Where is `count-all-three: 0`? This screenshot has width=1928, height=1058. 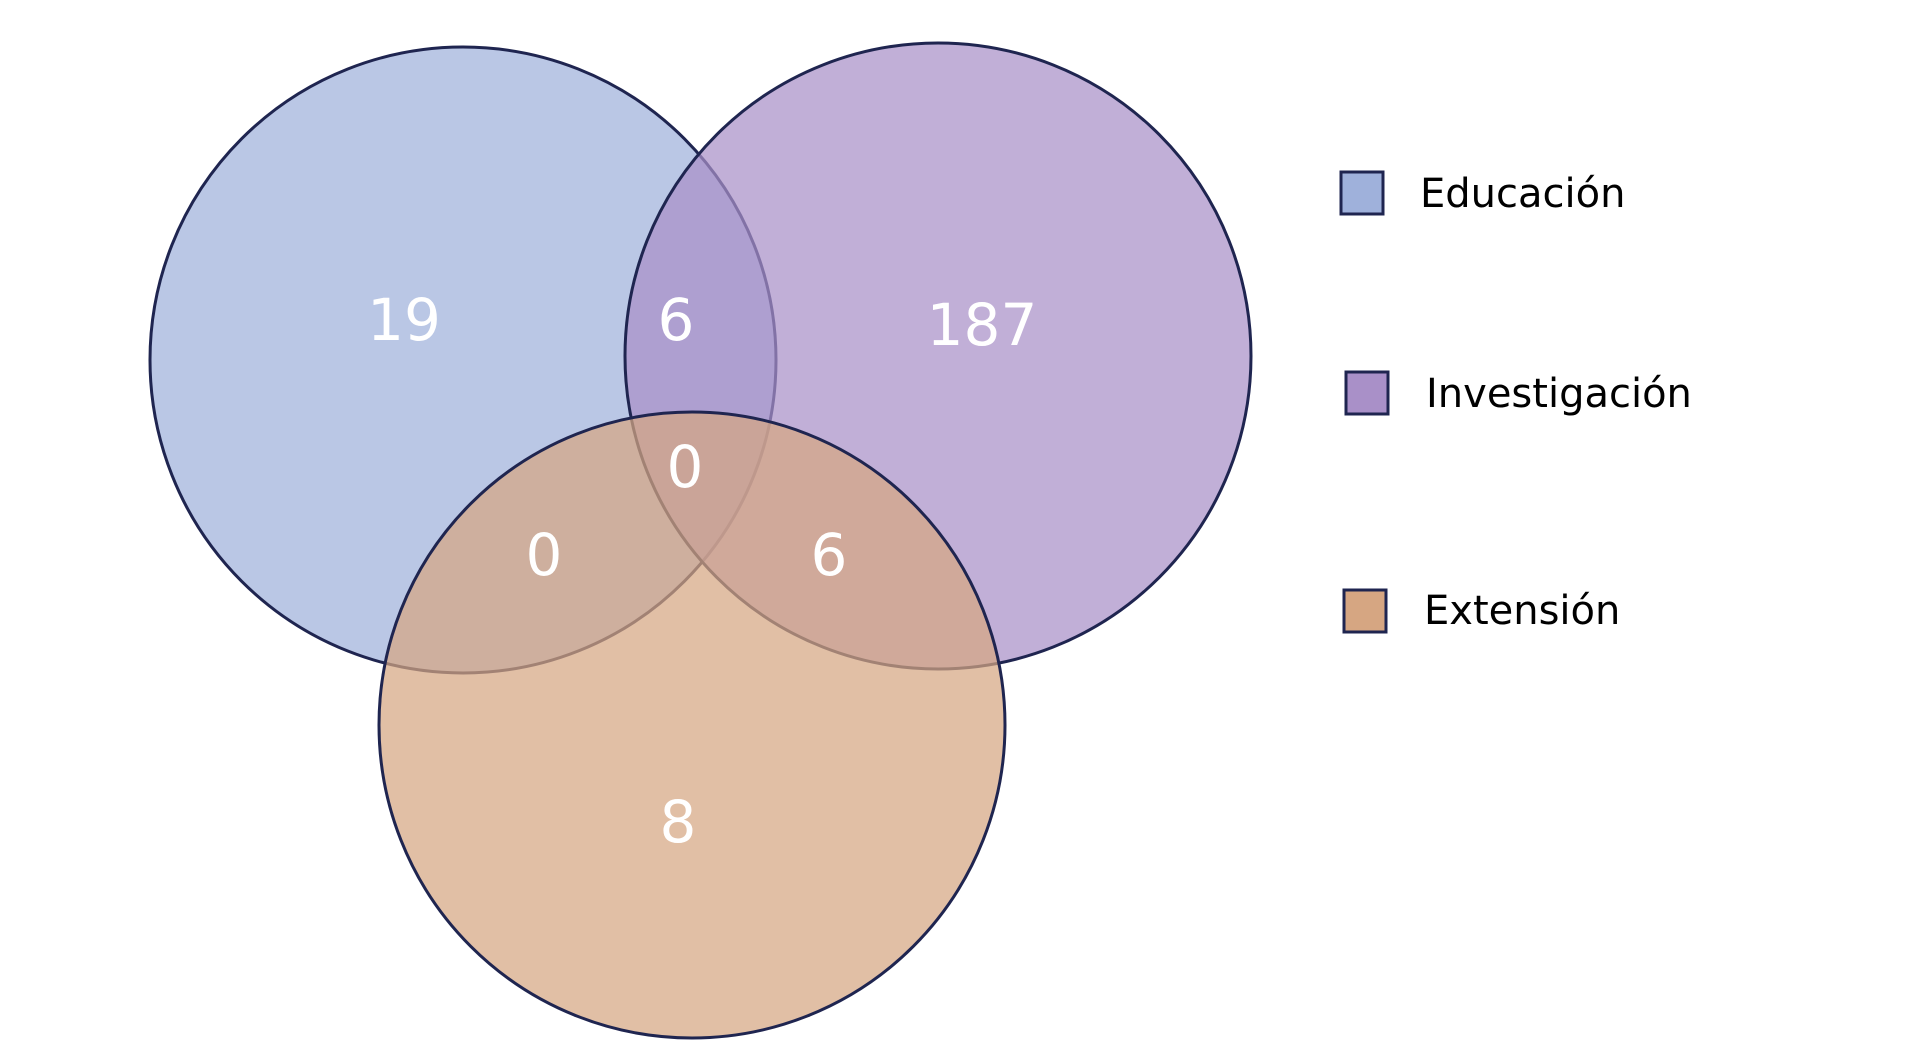 count-all-three: 0 is located at coordinates (685, 467).